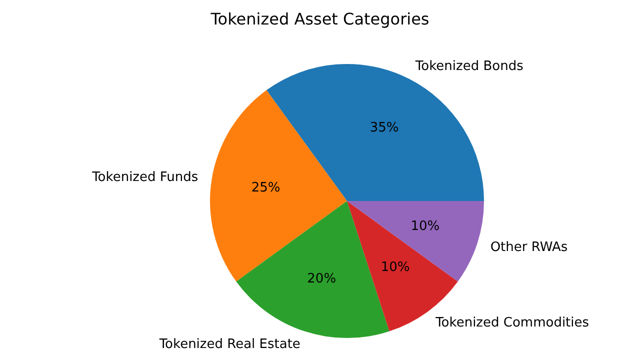 The width and height of the screenshot is (640, 359). What do you see at coordinates (229, 344) in the screenshot?
I see `slice-label: Tokenized Real Estate` at bounding box center [229, 344].